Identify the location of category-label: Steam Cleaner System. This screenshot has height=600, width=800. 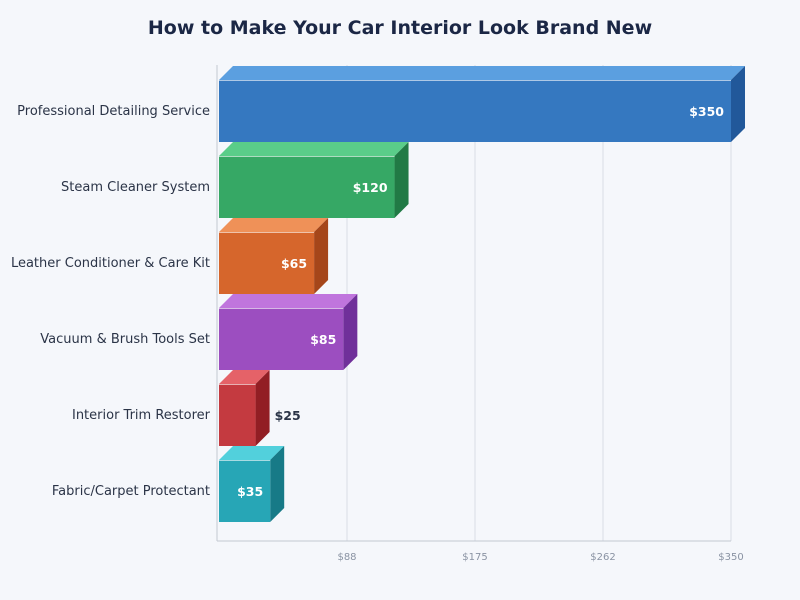
(135, 187).